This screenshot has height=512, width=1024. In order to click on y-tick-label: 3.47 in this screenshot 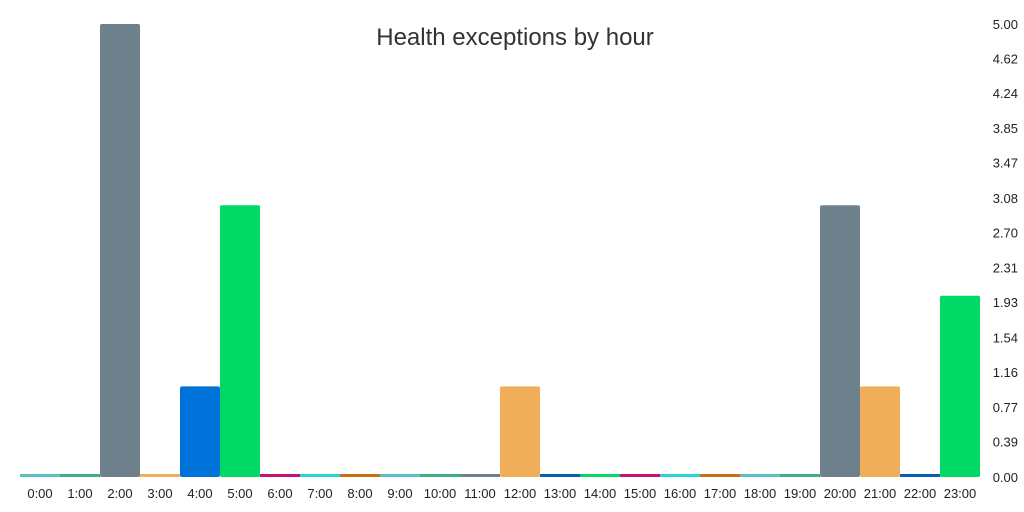, I will do `click(1005, 163)`.